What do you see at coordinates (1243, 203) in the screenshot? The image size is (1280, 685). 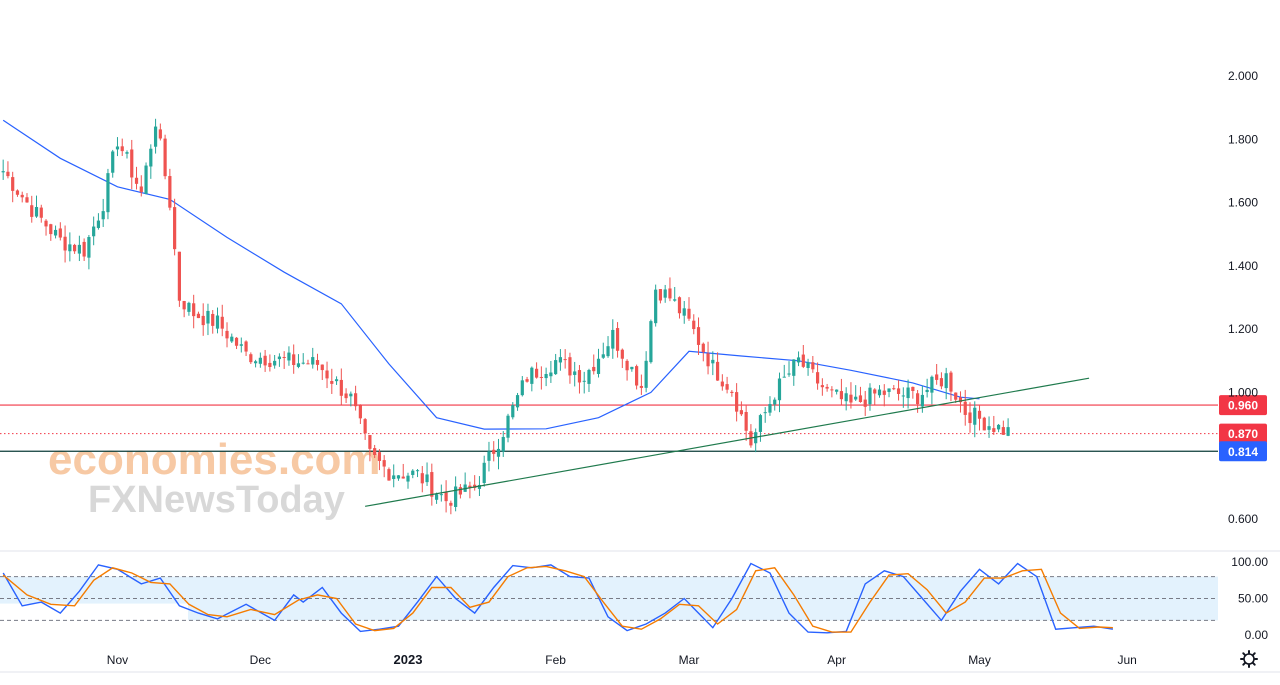 I see `price-tick-2: 1.600` at bounding box center [1243, 203].